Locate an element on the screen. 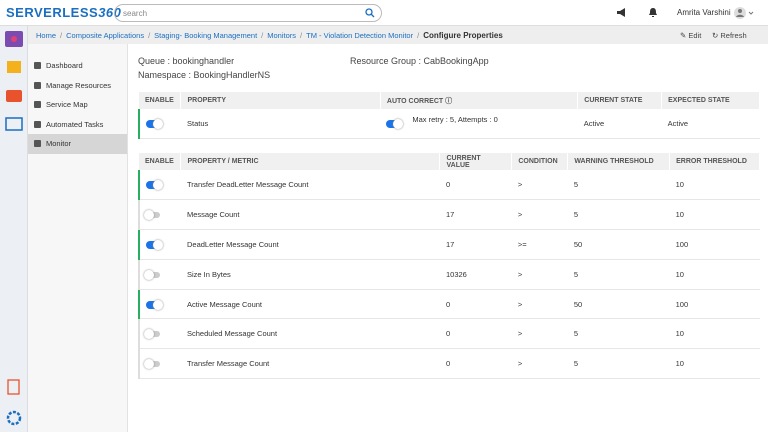 Image resolution: width=768 pixels, height=437 pixels. metric-row: Size In Bytes 10326 >5 10 is located at coordinates (449, 274).